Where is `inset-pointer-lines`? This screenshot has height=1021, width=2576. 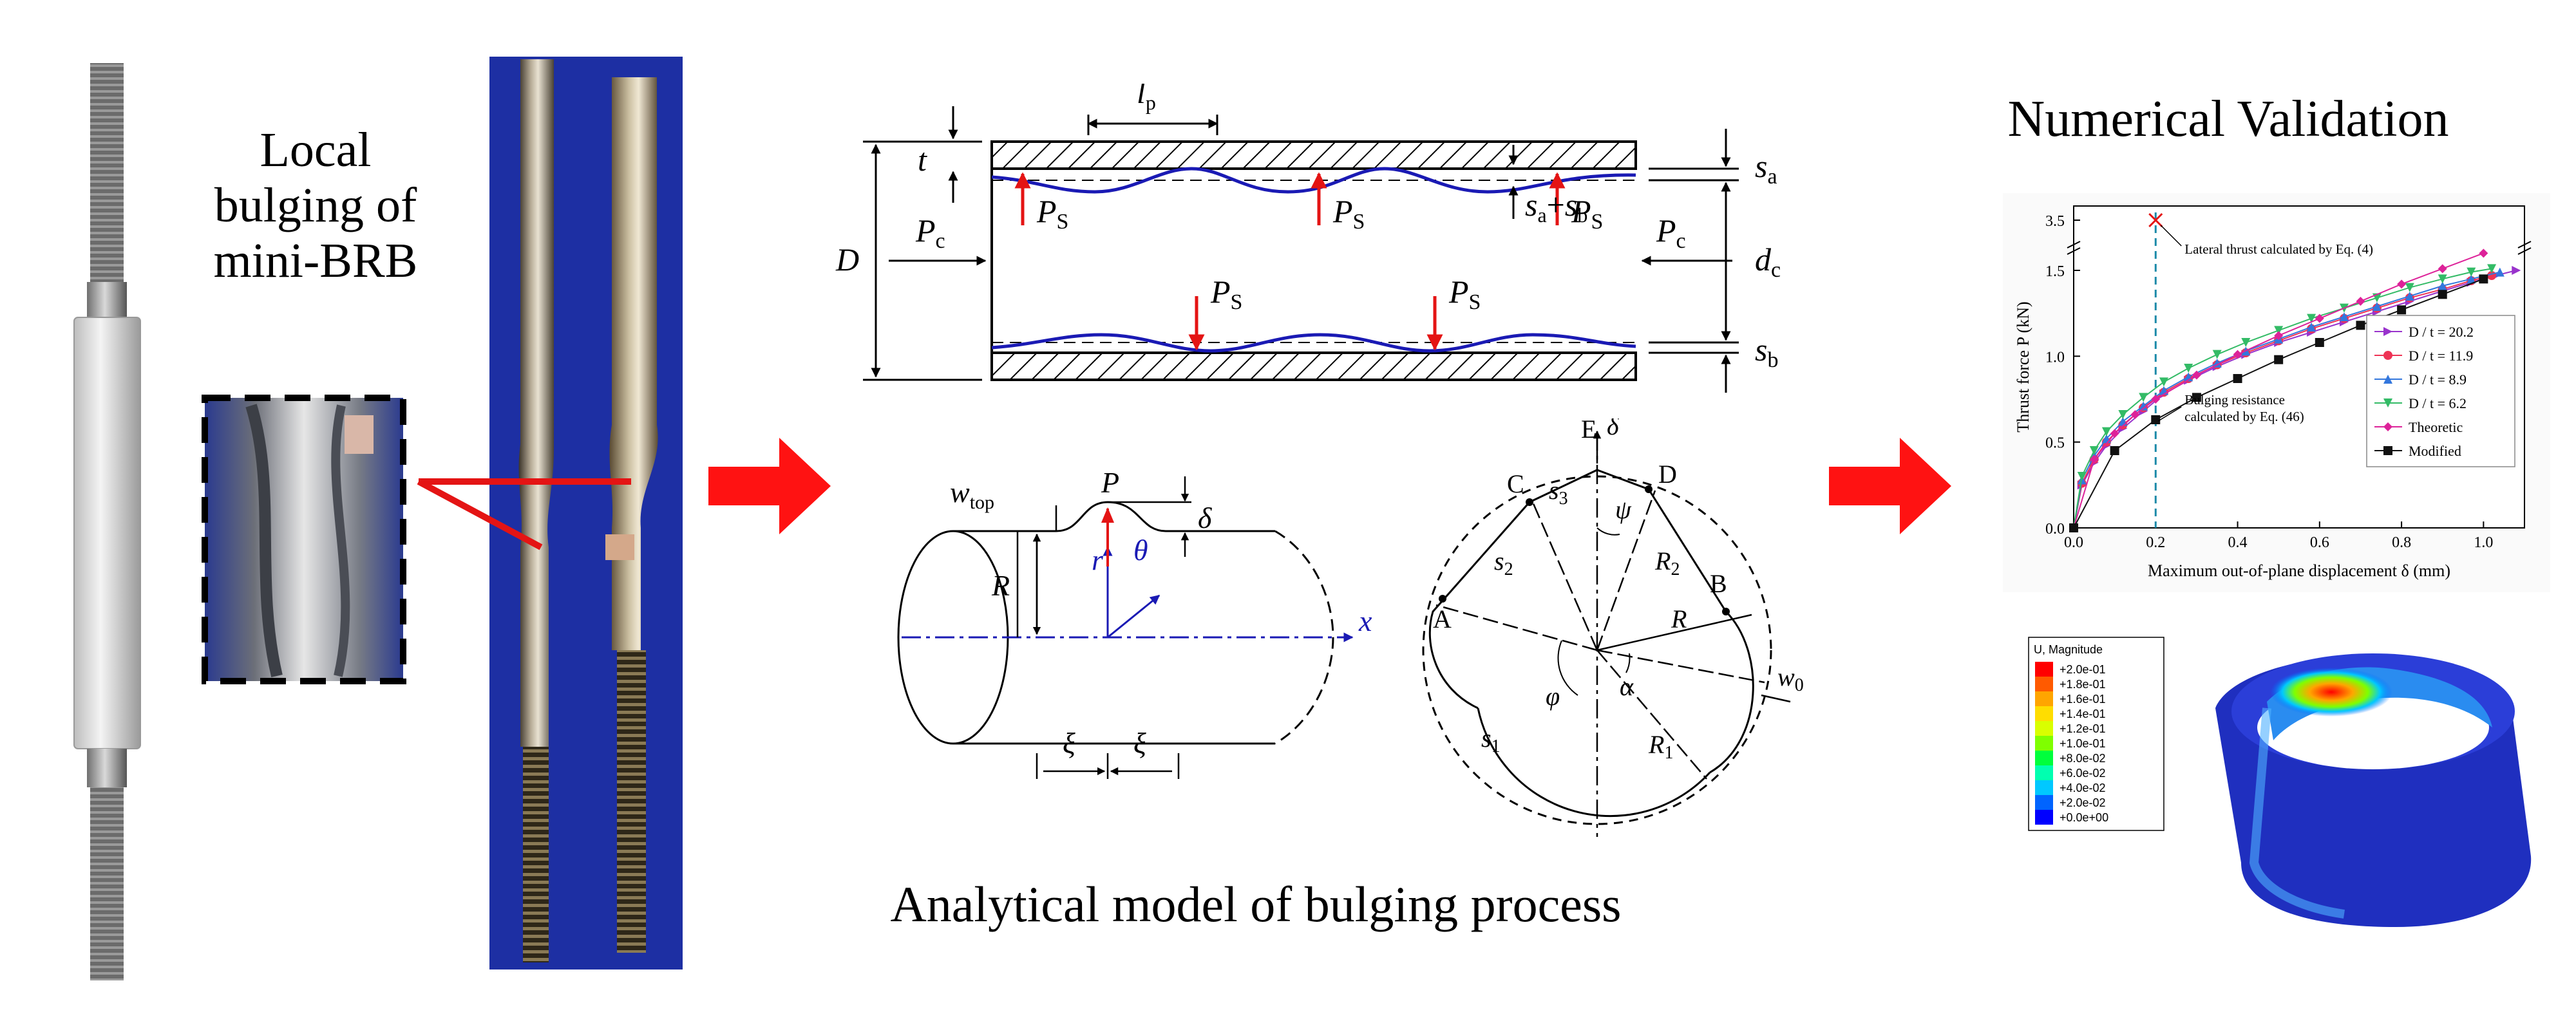 inset-pointer-lines is located at coordinates (524, 514).